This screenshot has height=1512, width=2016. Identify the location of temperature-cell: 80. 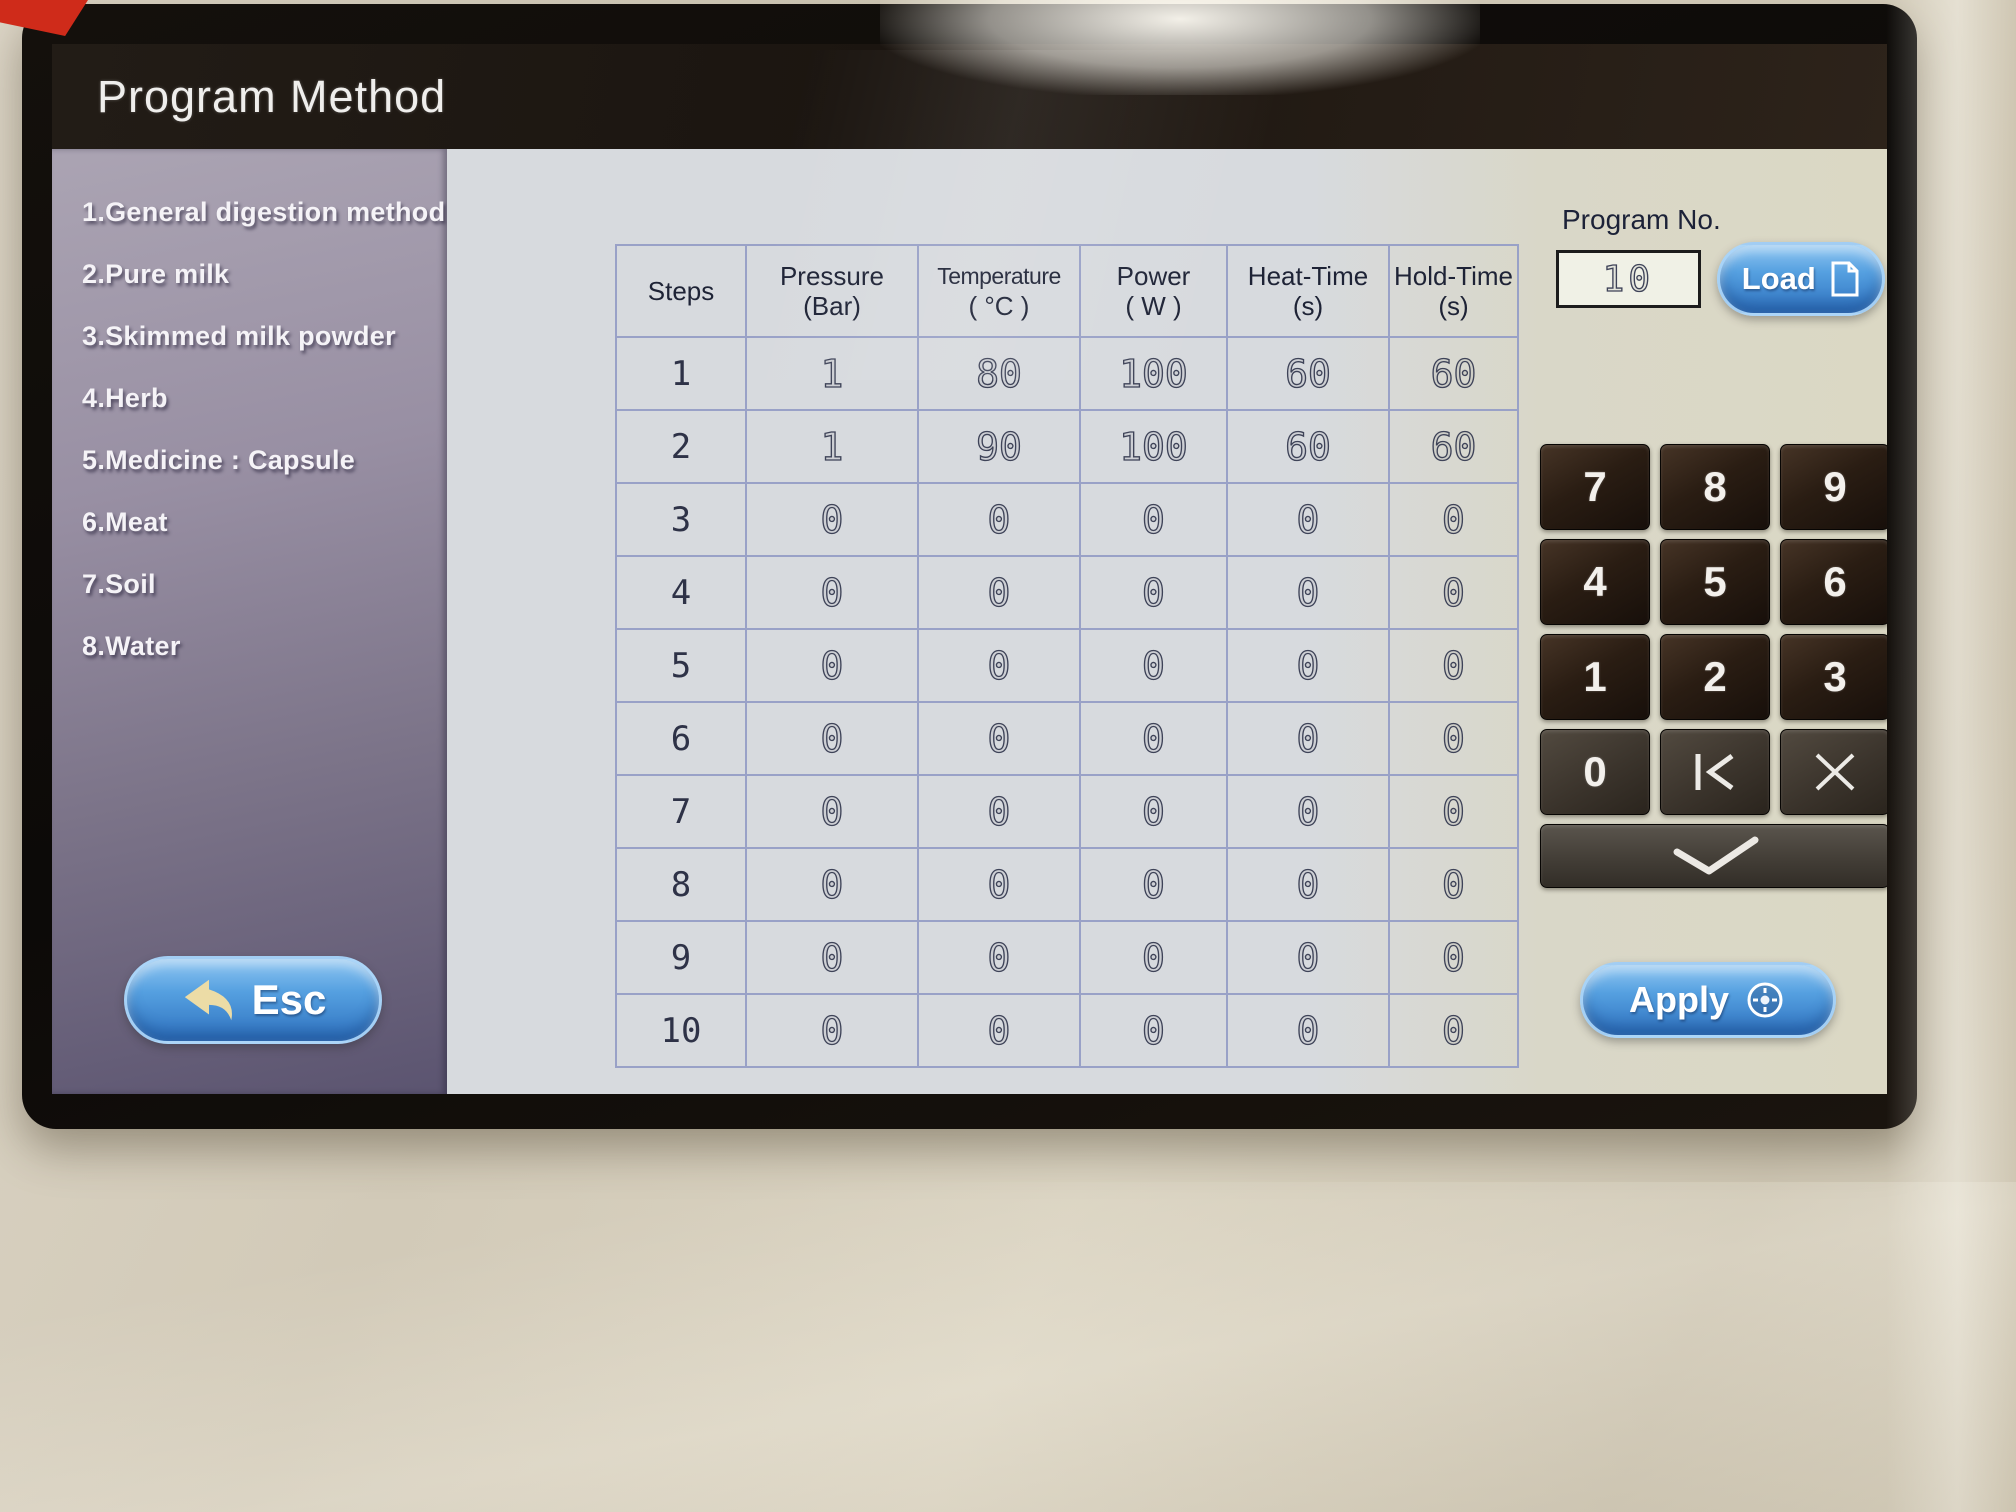
(999, 373).